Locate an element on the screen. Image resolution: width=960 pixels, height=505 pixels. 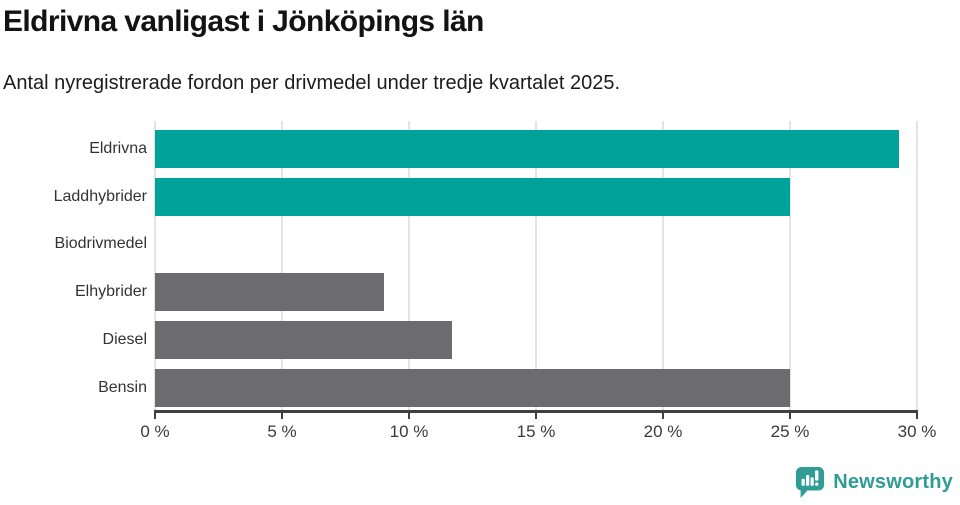
brand-name: Newsworthy is located at coordinates (893, 482).